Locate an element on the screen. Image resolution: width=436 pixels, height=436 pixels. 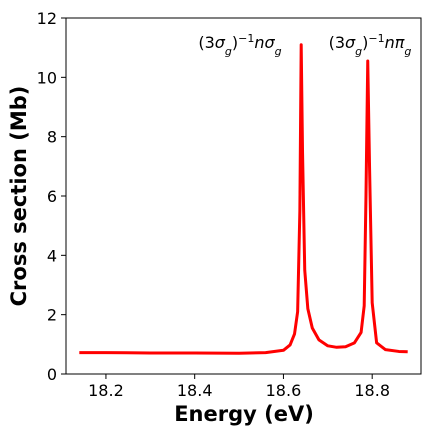
y-tick-label: 10 is located at coordinates (47, 77).